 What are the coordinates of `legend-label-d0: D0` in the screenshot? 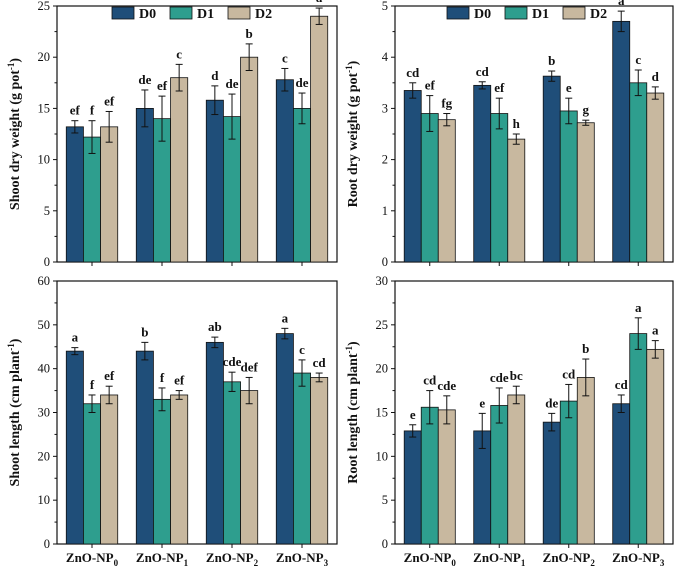 It's located at (147, 14).